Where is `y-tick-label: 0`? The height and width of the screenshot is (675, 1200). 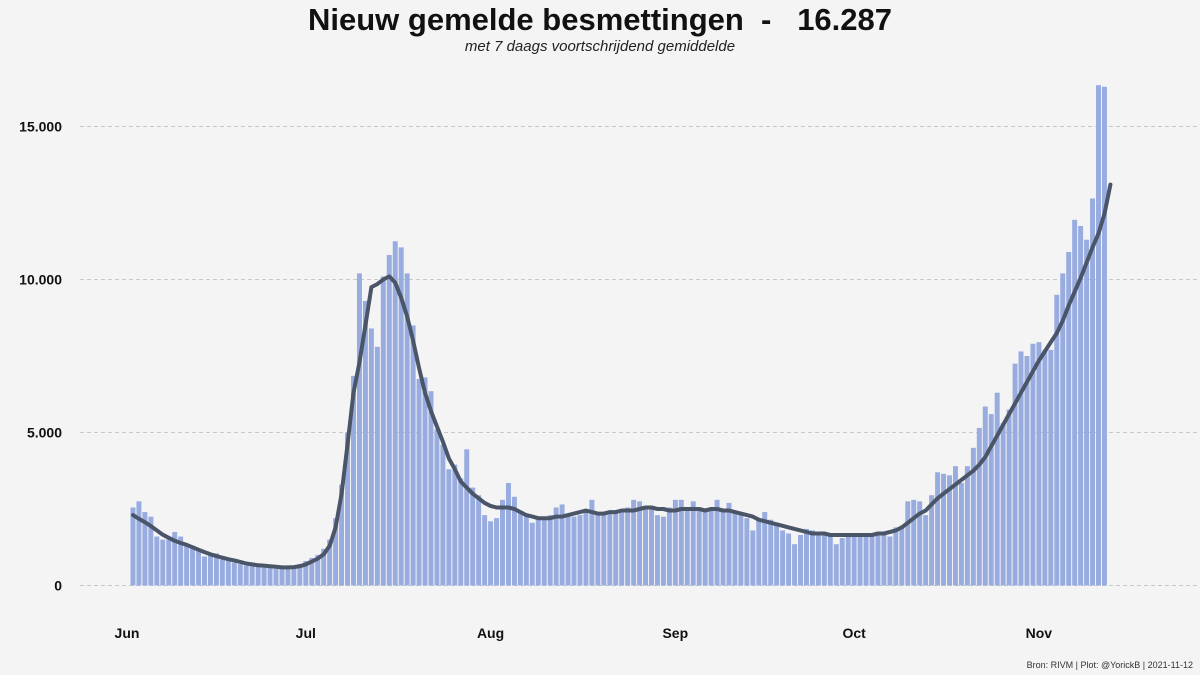
y-tick-label: 0 is located at coordinates (58, 586).